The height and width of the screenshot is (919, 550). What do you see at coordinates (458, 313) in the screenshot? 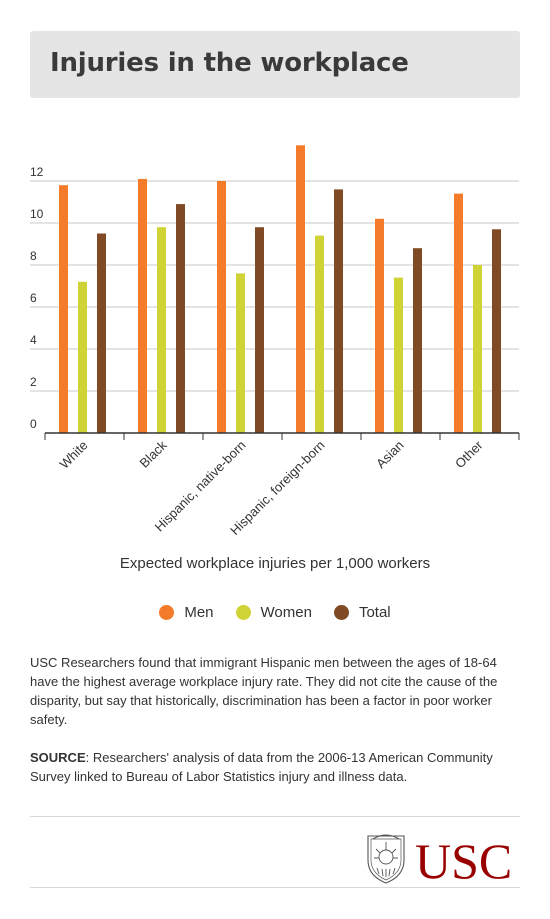
I see `bar-men-other` at bounding box center [458, 313].